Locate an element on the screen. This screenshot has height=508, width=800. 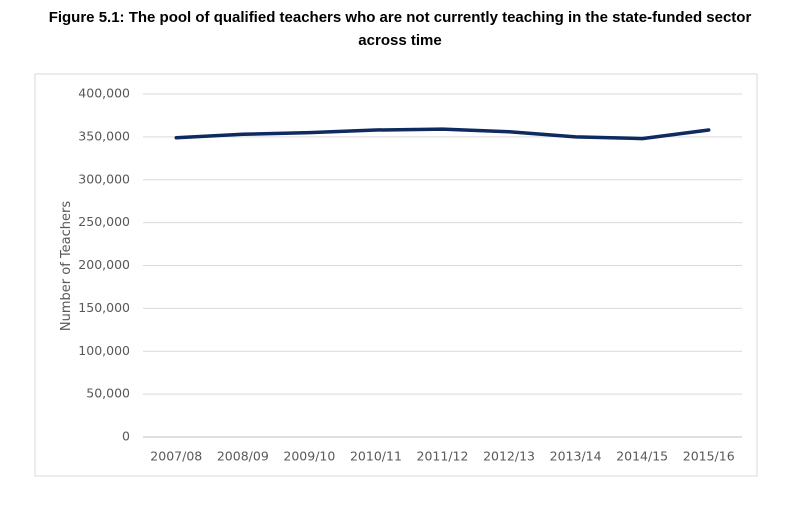
y-tick-label: 300,000 is located at coordinates (104, 178).